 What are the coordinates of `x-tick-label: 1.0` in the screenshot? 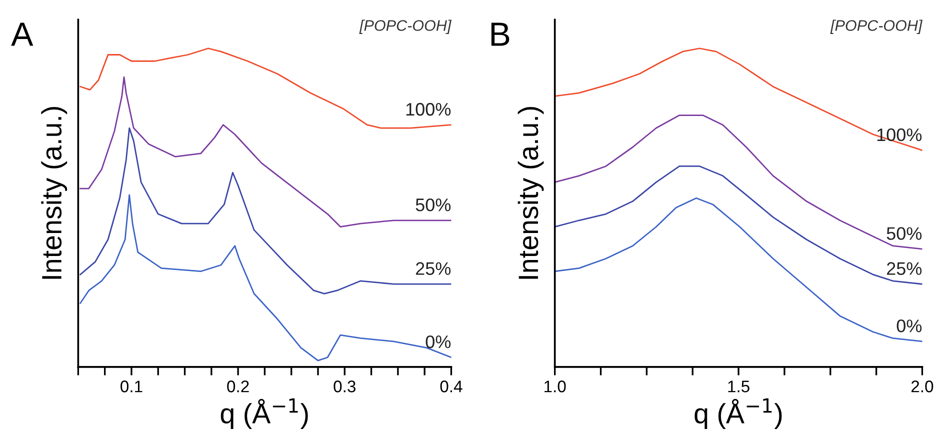 It's located at (555, 386).